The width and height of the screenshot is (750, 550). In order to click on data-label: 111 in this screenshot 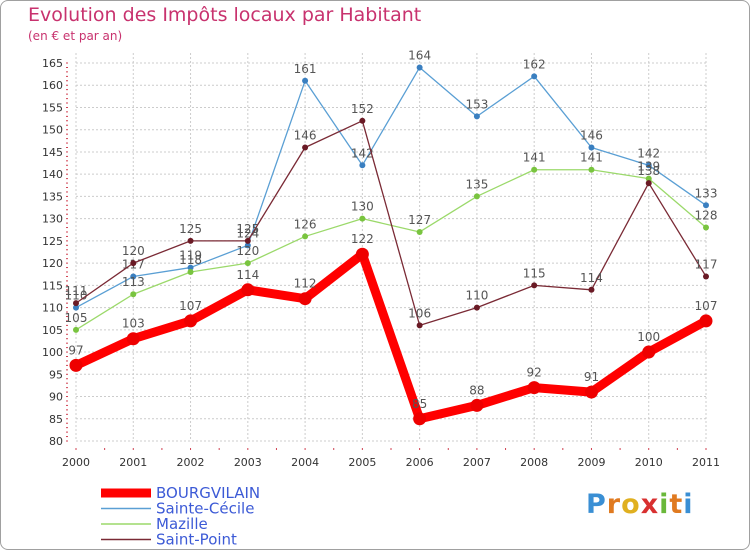, I will do `click(76, 291)`.